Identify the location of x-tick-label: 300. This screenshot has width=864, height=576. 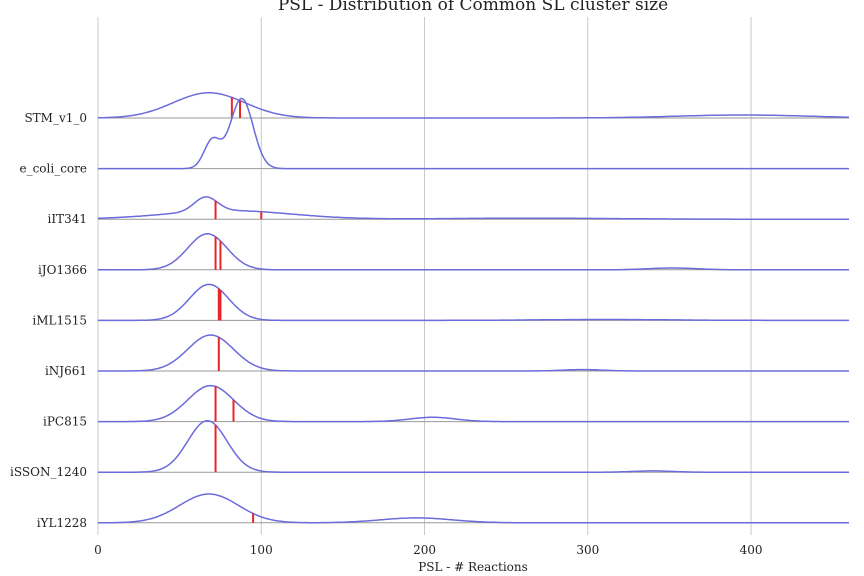
(587, 550).